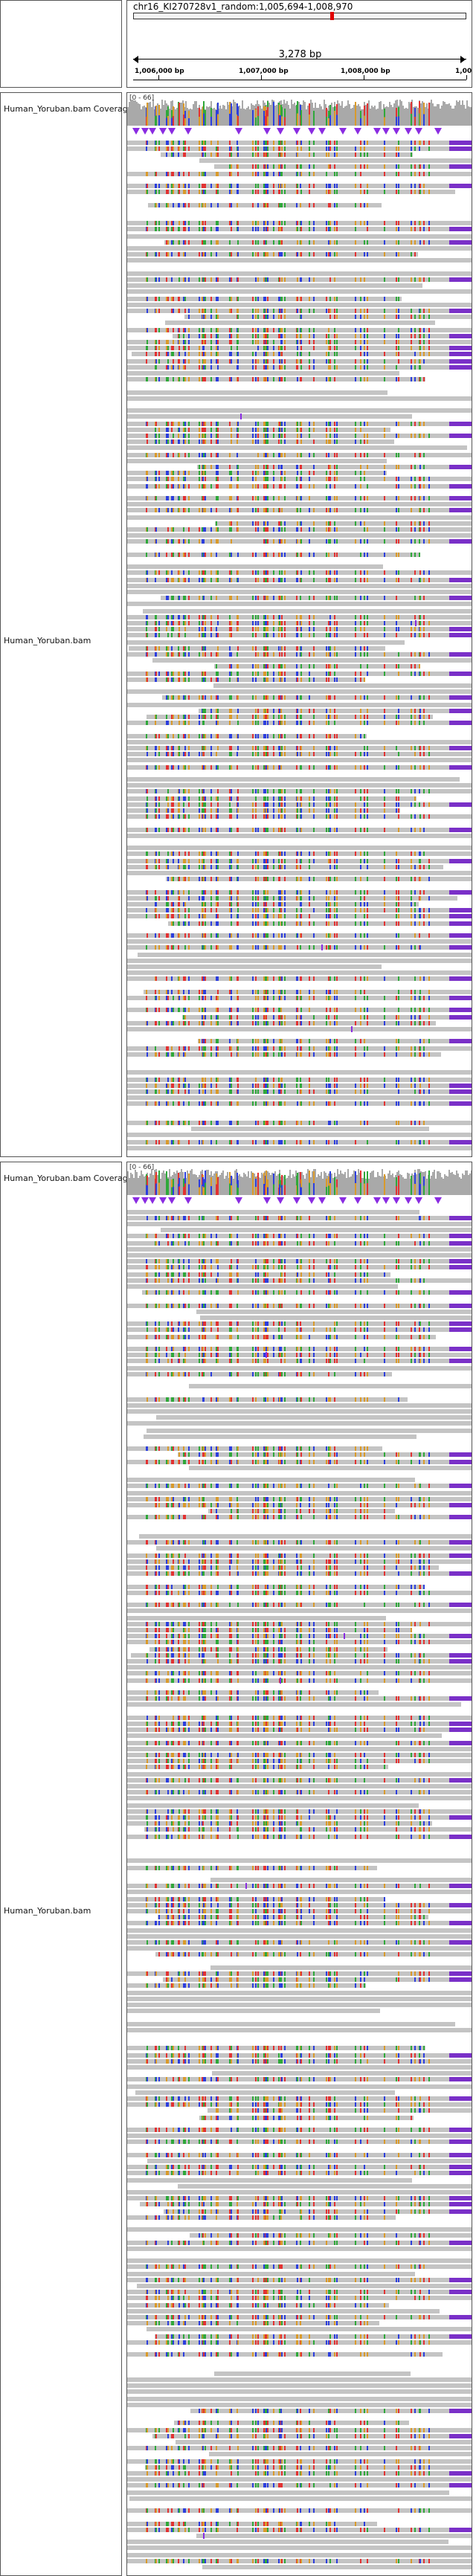 Image resolution: width=476 pixels, height=2576 pixels. What do you see at coordinates (48, 640) in the screenshot?
I see `alignment-track-name: Human_Yoruban.bam` at bounding box center [48, 640].